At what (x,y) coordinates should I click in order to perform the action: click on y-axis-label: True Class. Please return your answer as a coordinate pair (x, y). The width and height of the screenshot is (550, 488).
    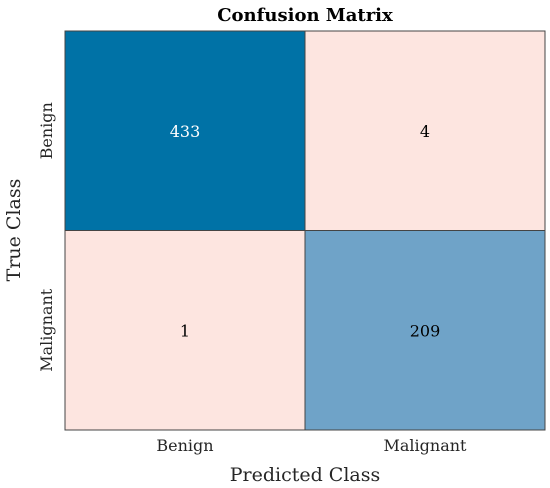
    Looking at the image, I should click on (14, 230).